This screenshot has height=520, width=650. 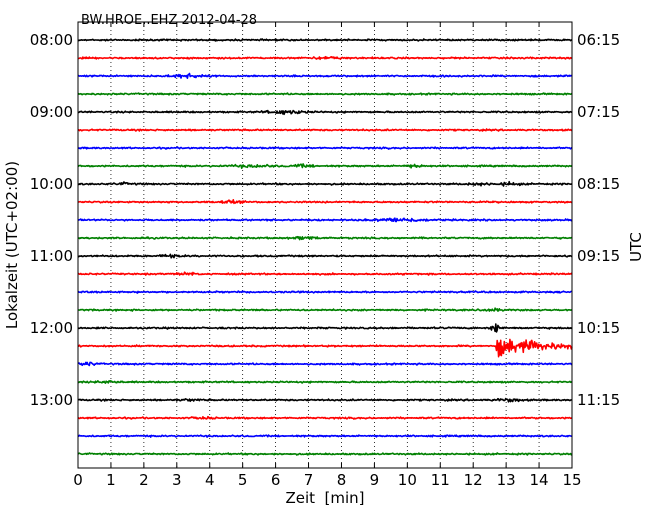 What do you see at coordinates (506, 480) in the screenshot?
I see `x-tick-label: 13` at bounding box center [506, 480].